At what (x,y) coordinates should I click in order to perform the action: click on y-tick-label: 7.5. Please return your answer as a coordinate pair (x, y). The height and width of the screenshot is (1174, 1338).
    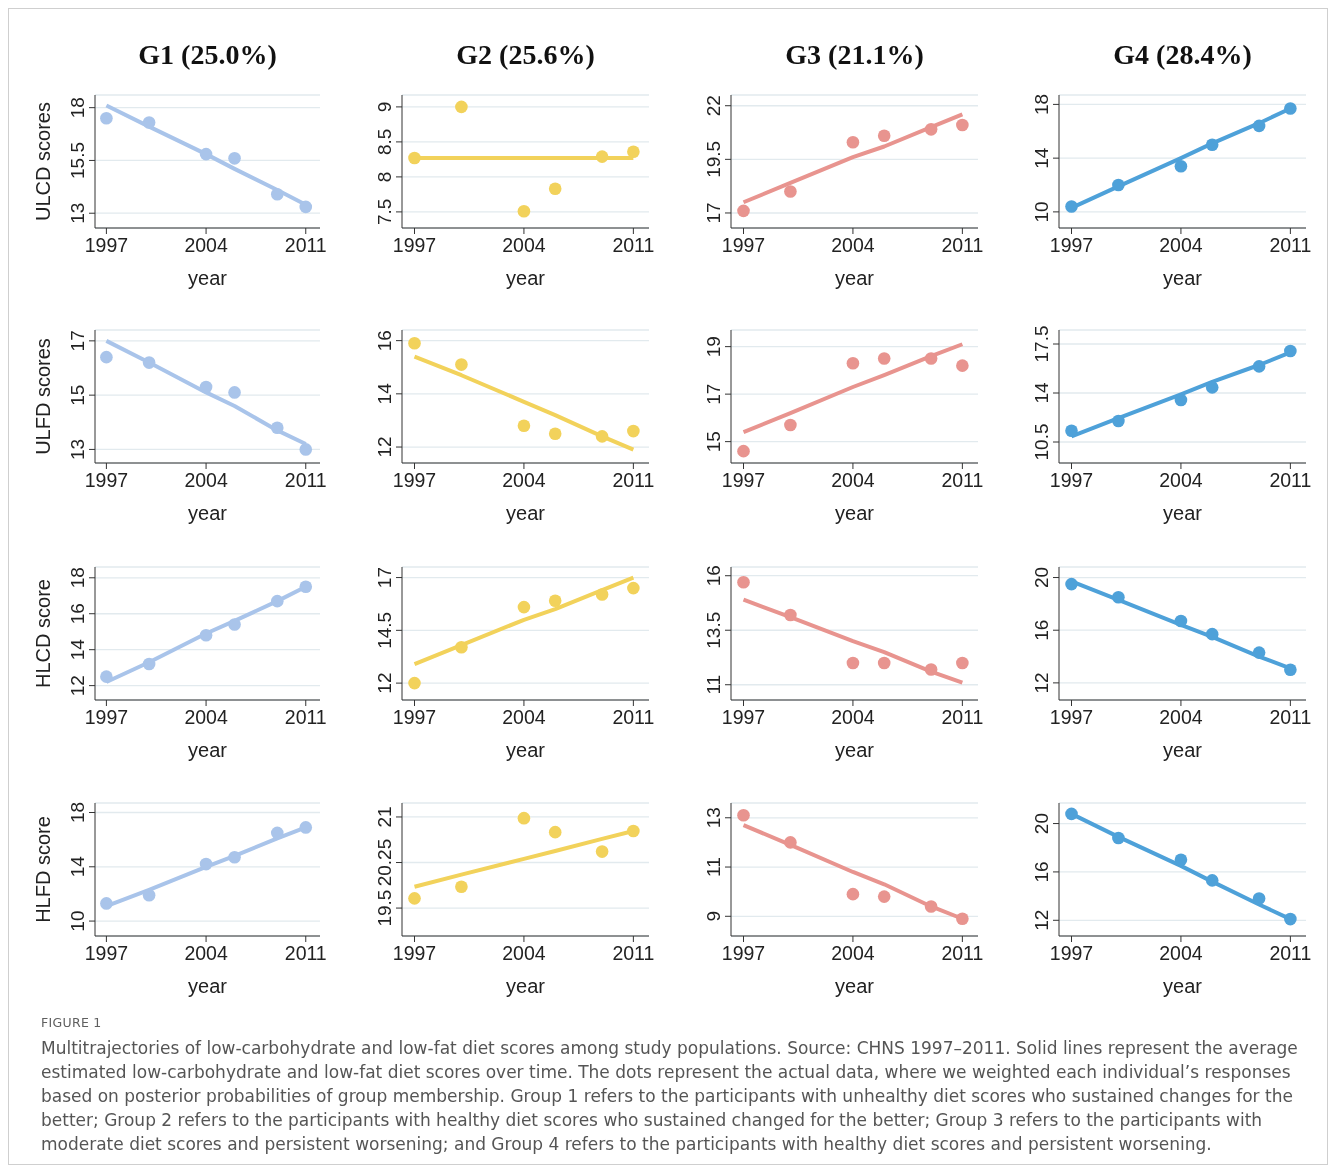
    Looking at the image, I should click on (384, 212).